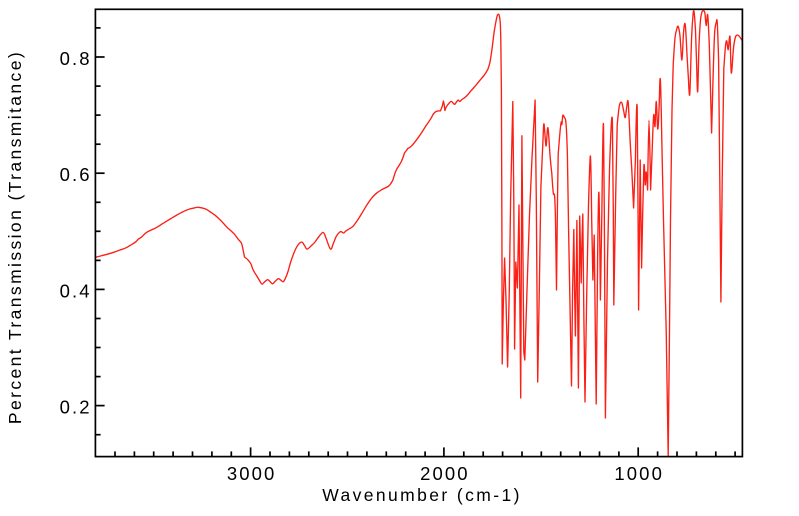 This screenshot has width=799, height=516. What do you see at coordinates (252, 473) in the screenshot?
I see `svg-text: 3000` at bounding box center [252, 473].